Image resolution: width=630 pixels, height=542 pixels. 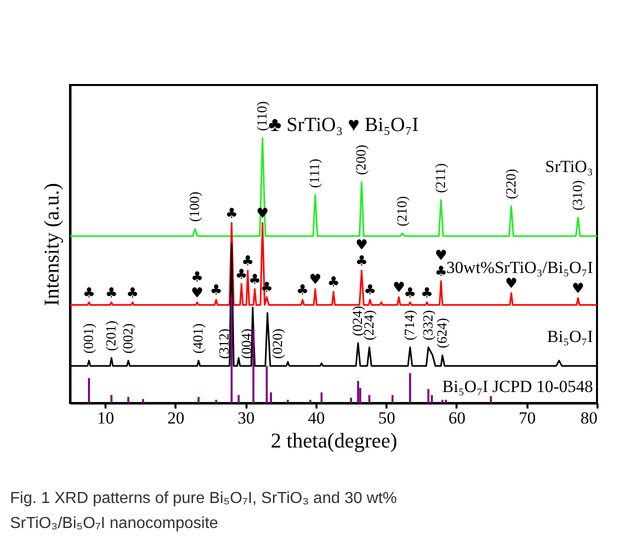 What do you see at coordinates (457, 418) in the screenshot?
I see `x-tick-label: 60` at bounding box center [457, 418].